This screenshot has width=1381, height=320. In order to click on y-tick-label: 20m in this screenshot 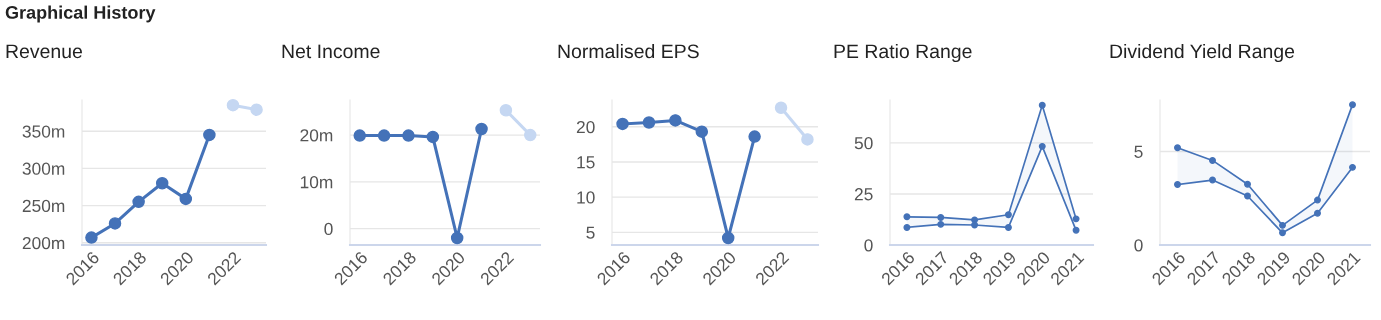, I will do `click(316, 135)`.